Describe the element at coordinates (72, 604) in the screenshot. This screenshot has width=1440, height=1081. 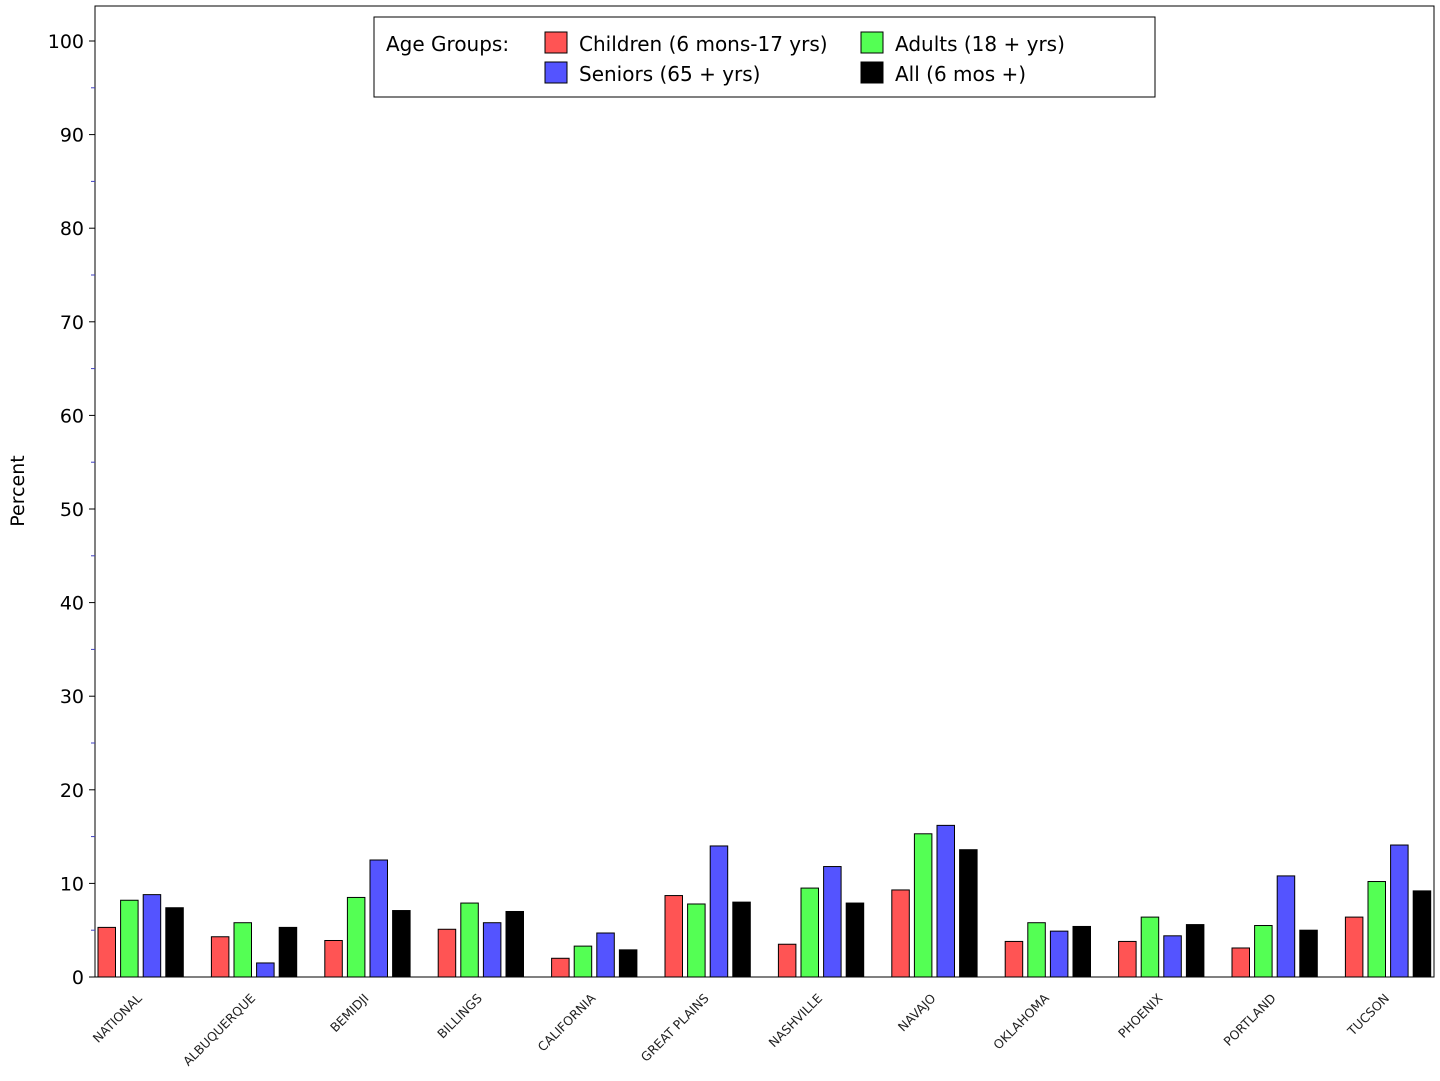
I see `y-tick-label: 40` at that location.